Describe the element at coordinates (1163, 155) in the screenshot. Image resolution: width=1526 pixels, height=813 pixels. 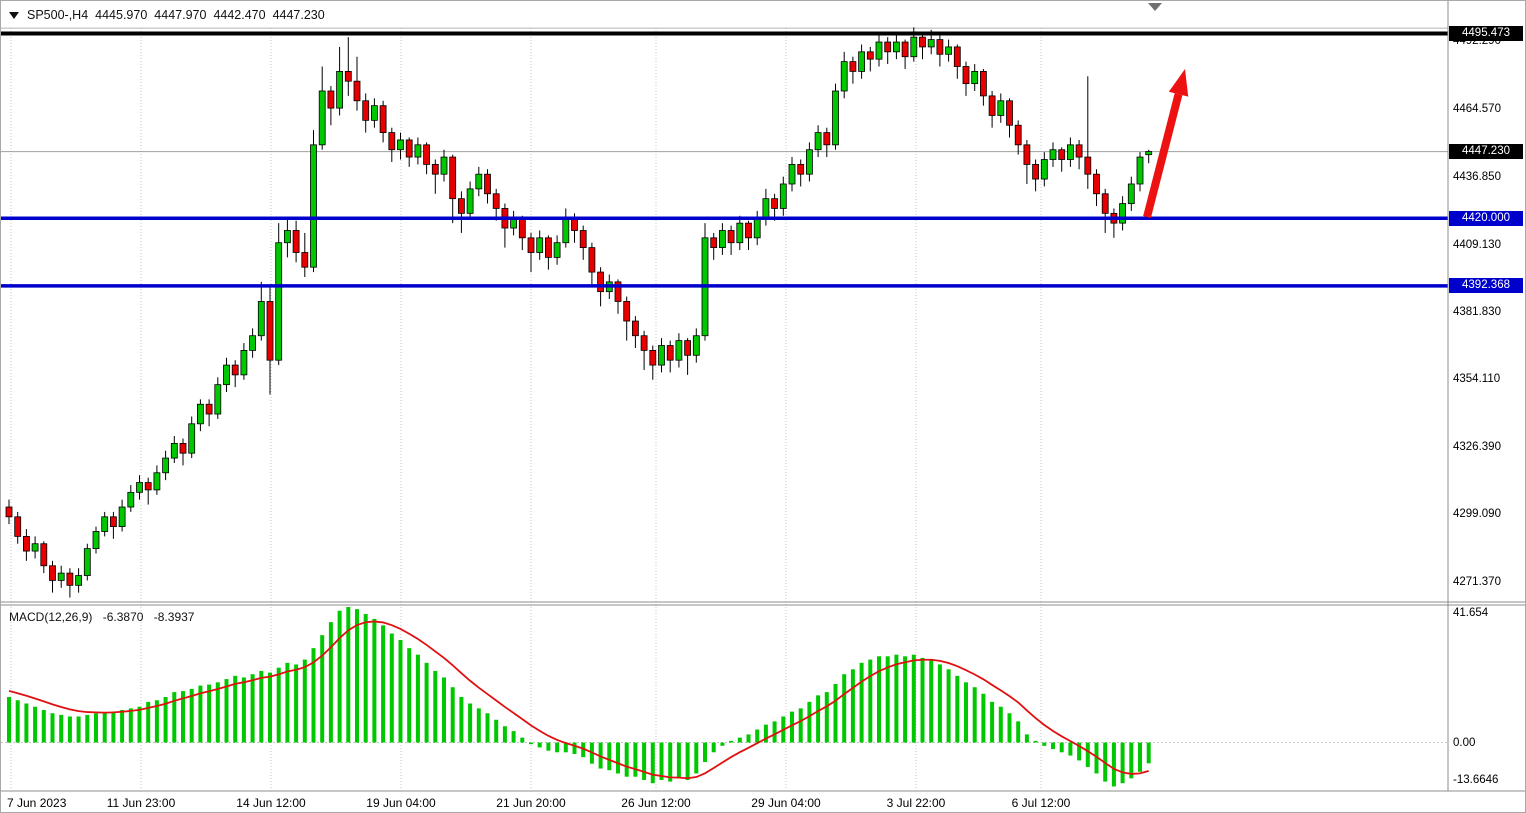
I see `trend-arrow-shaft` at that location.